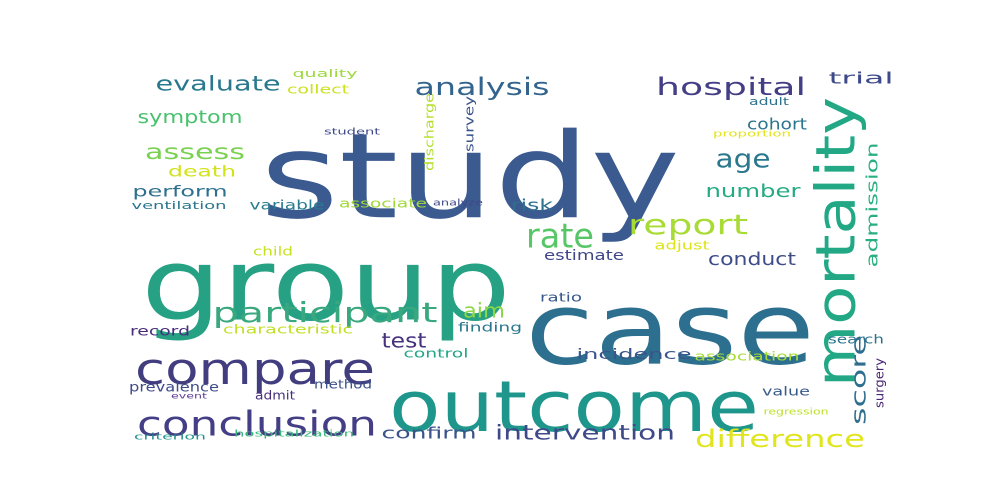 Image resolution: width=1000 pixels, height=500 pixels. Describe the element at coordinates (160, 332) in the screenshot. I see `word-record: record` at that location.